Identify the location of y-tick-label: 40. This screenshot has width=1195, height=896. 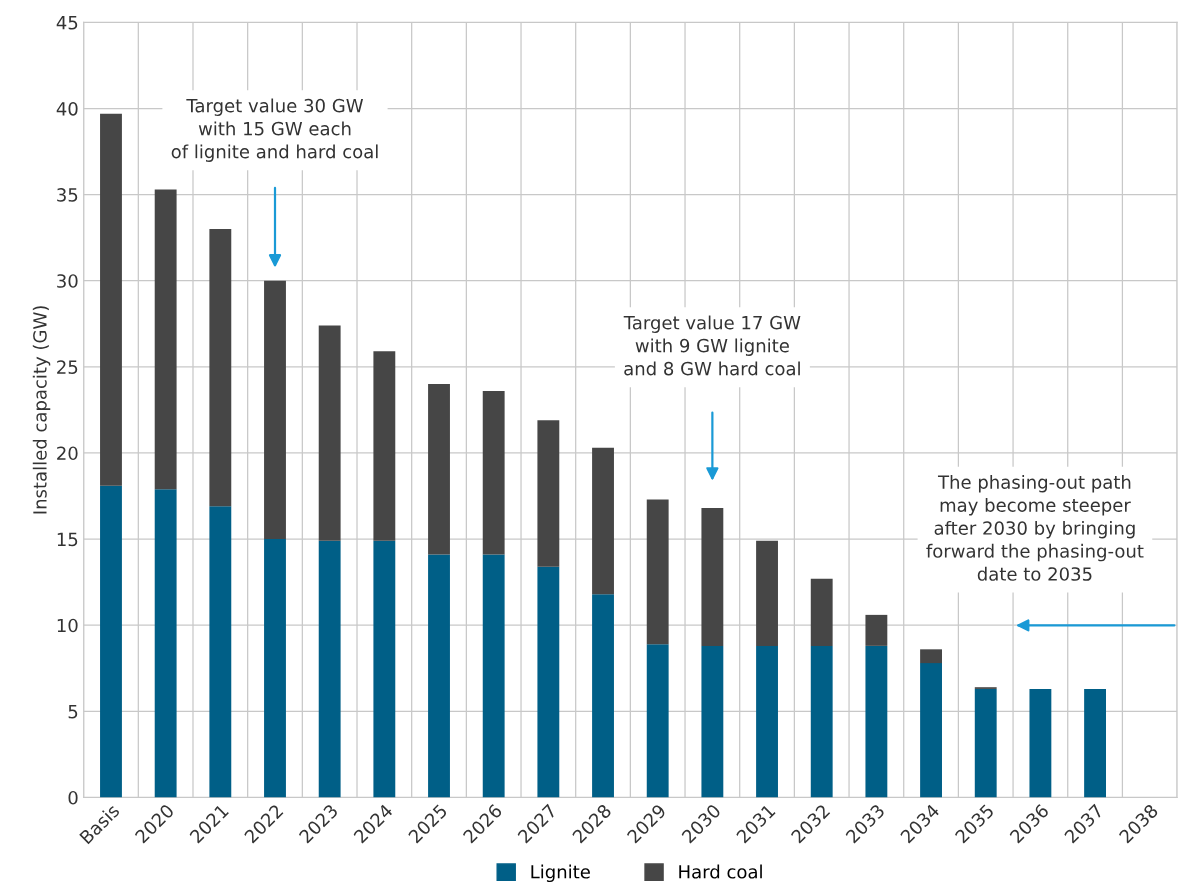
(67, 108).